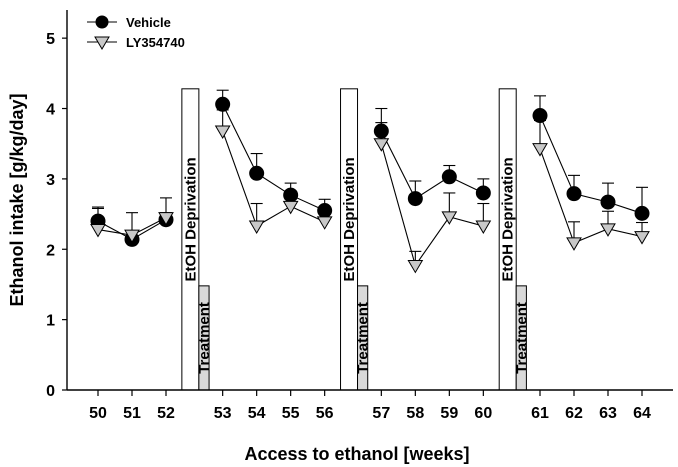  I want to click on x-tick-label: 63, so click(608, 413).